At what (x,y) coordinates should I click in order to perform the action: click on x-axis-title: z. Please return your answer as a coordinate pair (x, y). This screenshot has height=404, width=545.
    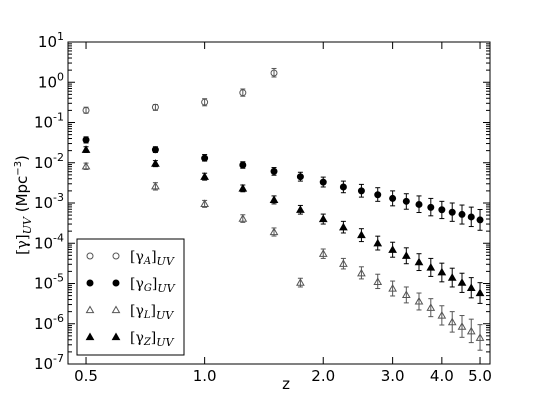
    Looking at the image, I should click on (286, 384).